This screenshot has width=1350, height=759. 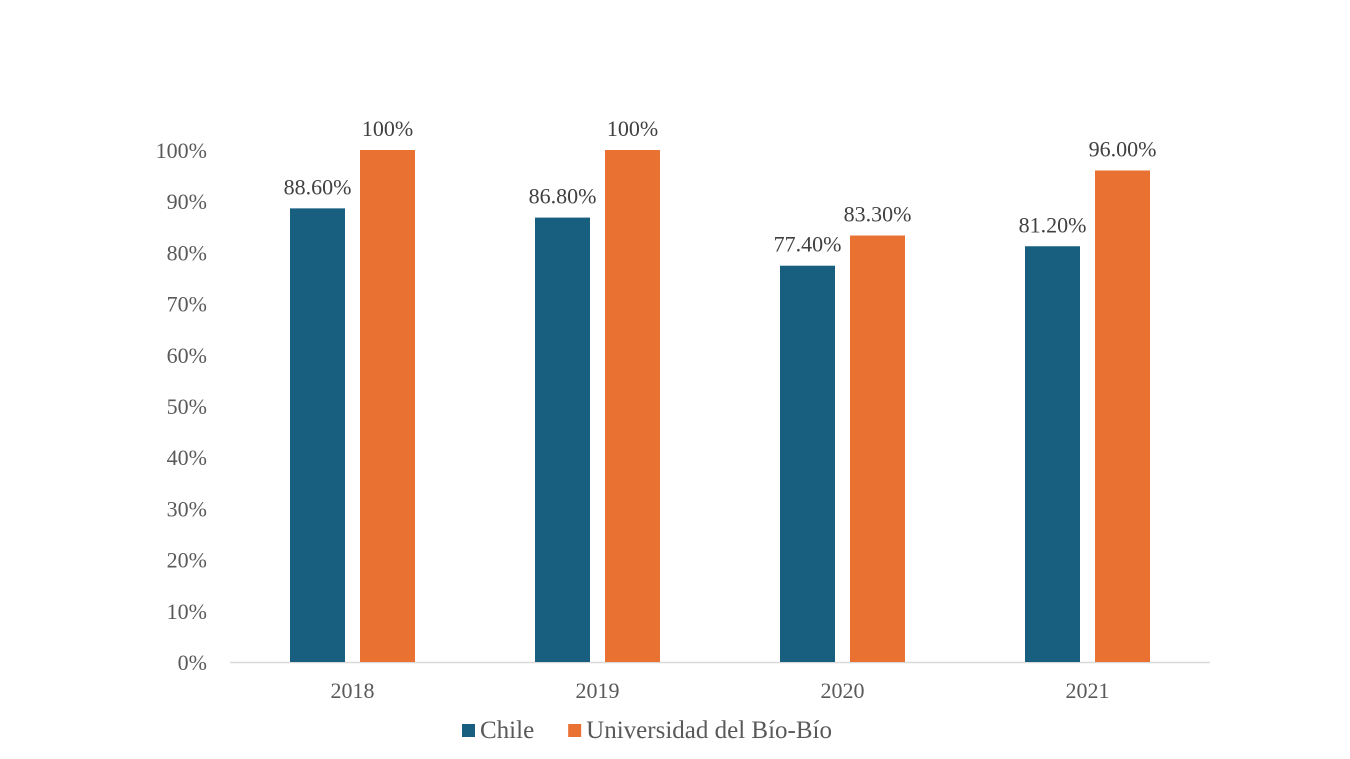 I want to click on y-tick-label: 90%, so click(x=187, y=201).